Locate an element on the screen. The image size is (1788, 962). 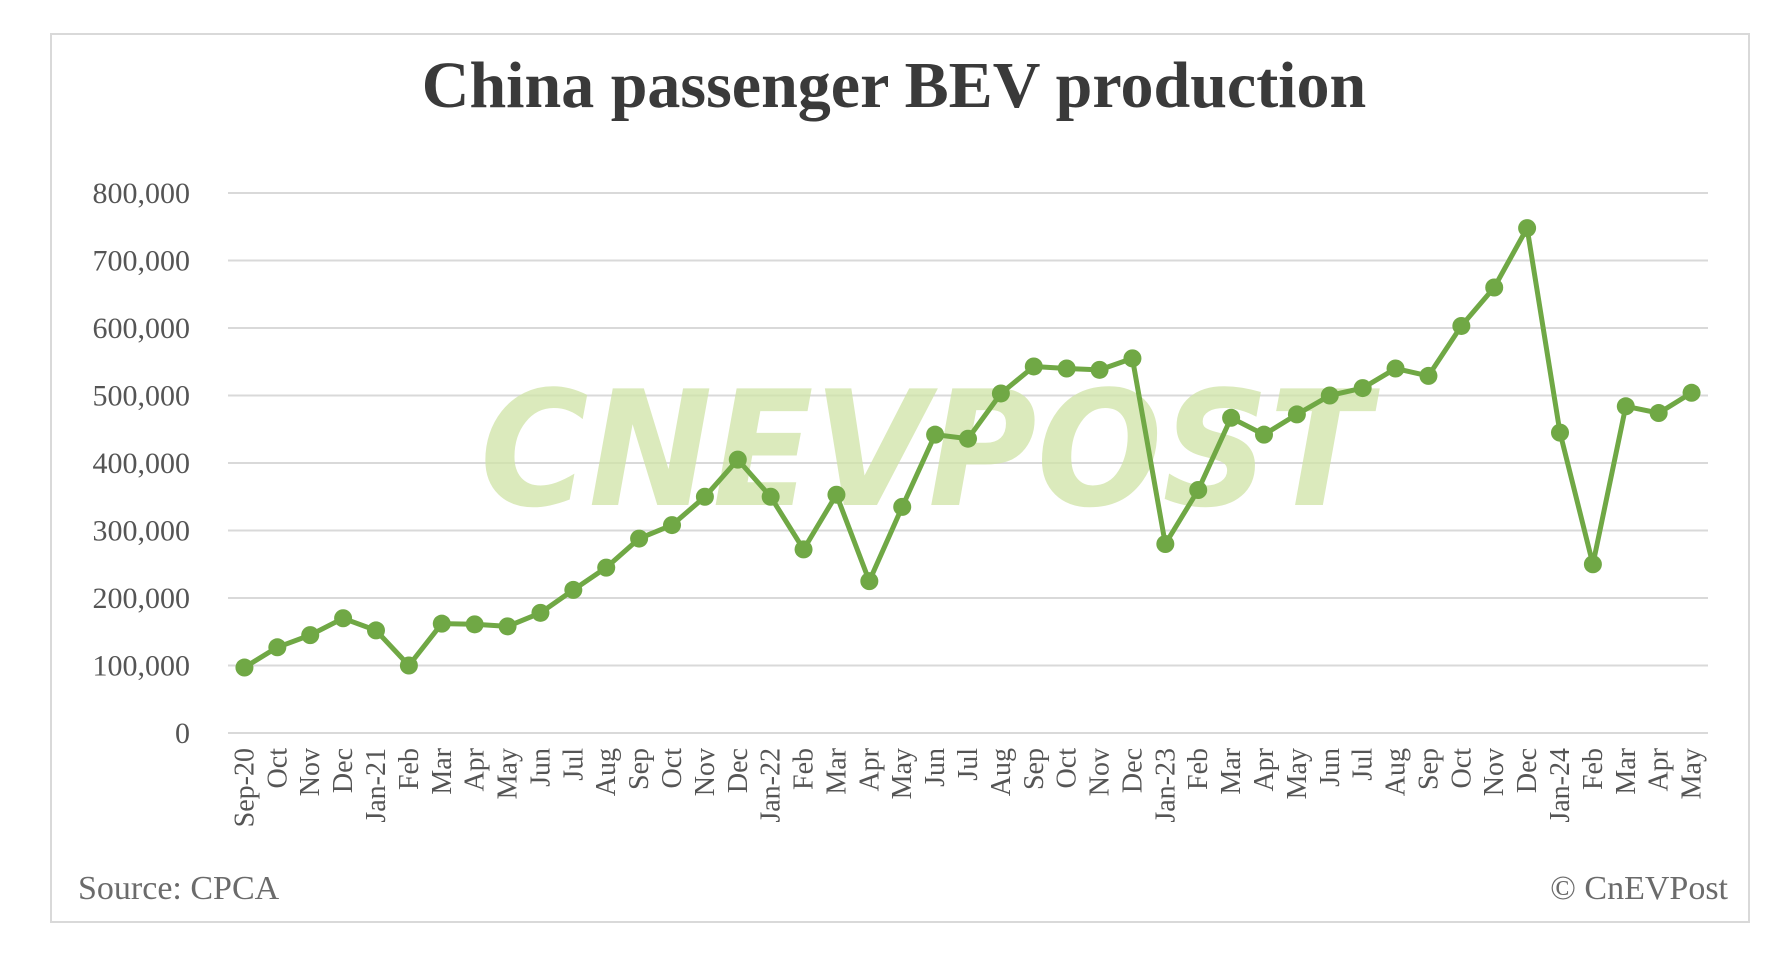
y-tick-label: 400,000 is located at coordinates (142, 463).